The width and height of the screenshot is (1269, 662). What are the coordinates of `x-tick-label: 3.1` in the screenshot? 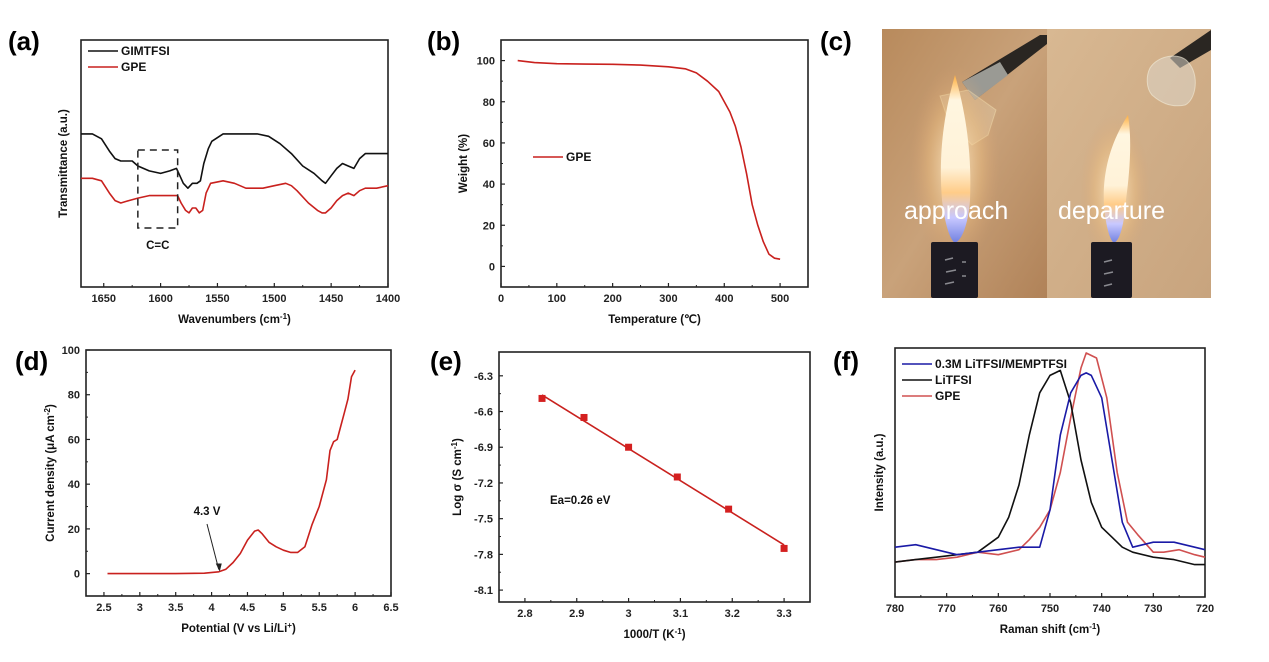 It's located at (680, 614).